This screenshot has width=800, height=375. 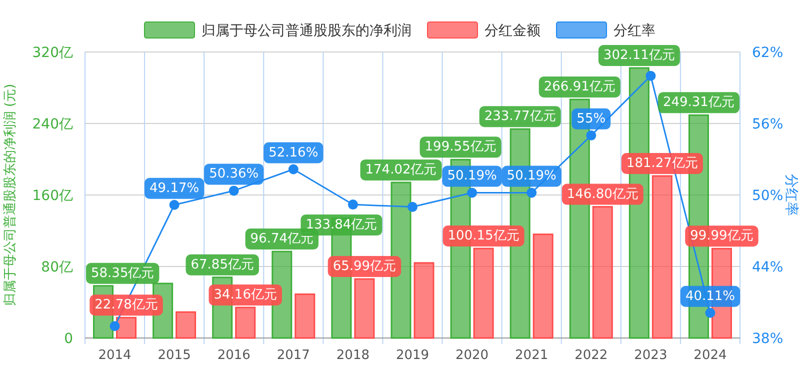 What do you see at coordinates (460, 147) in the screenshot?
I see `data-label: 199.55亿元` at bounding box center [460, 147].